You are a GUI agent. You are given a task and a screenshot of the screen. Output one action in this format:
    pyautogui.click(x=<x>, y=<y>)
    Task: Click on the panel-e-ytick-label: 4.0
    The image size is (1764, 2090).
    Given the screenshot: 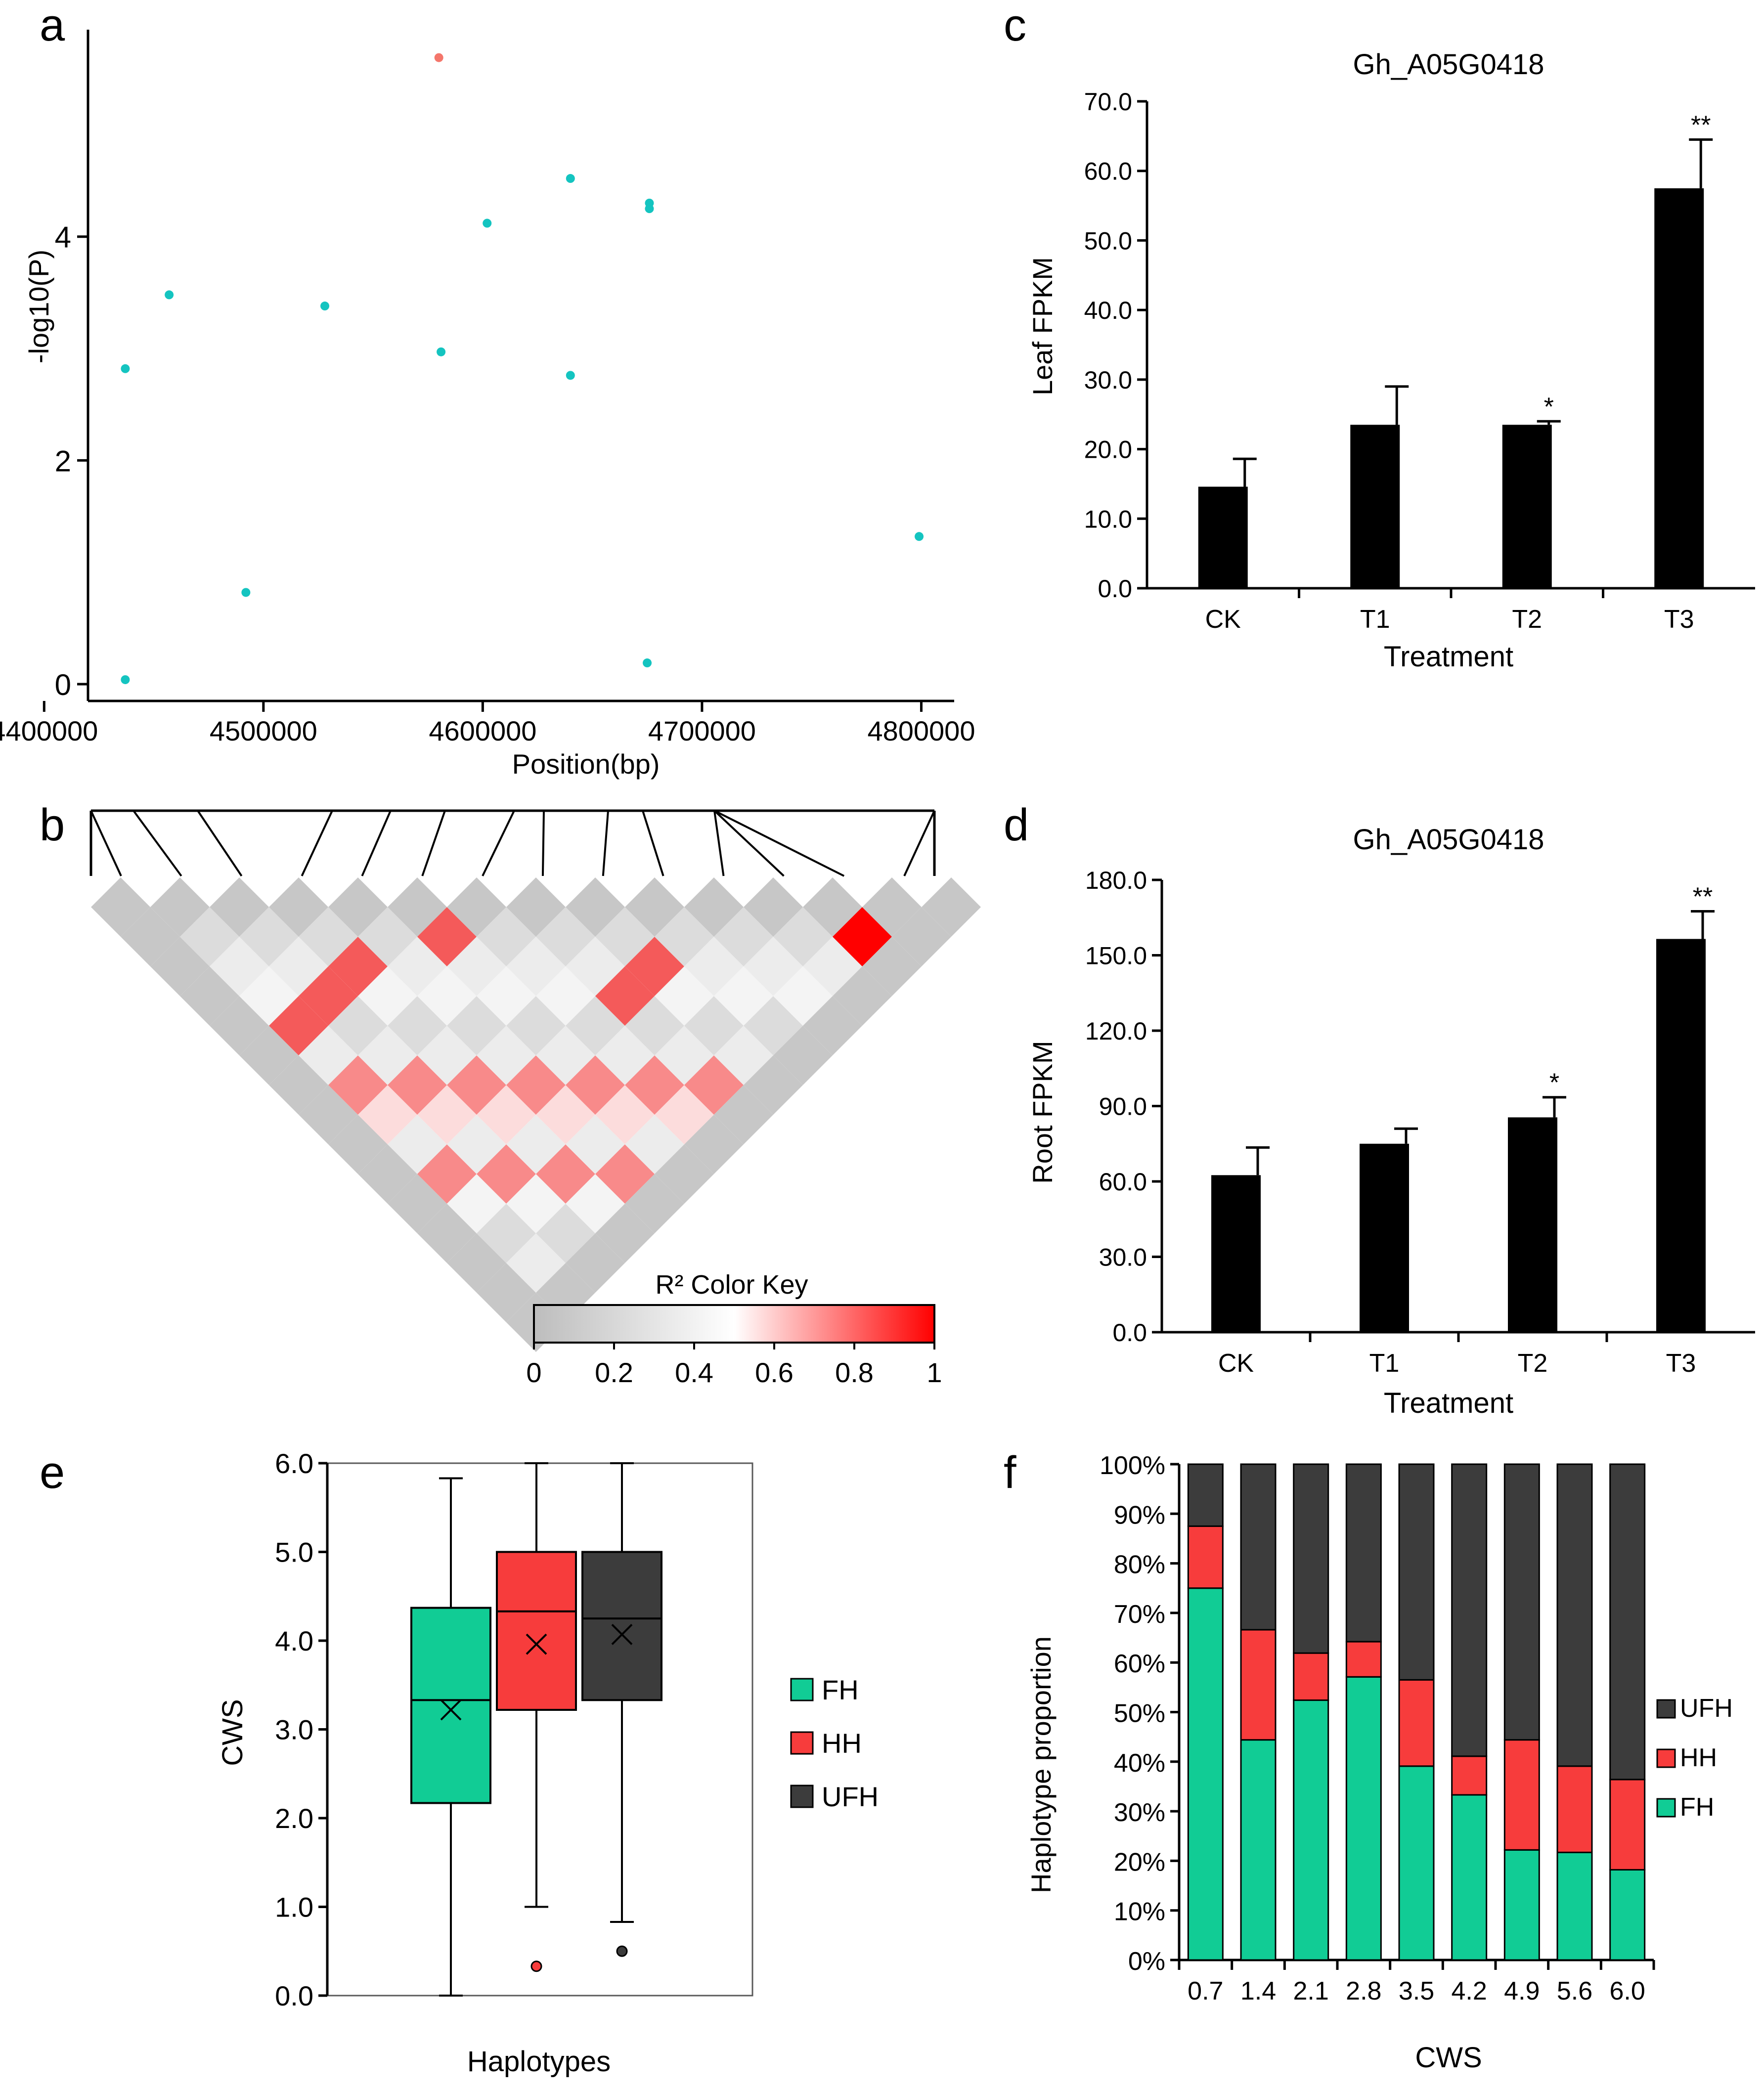 What is the action you would take?
    pyautogui.click(x=294, y=1640)
    